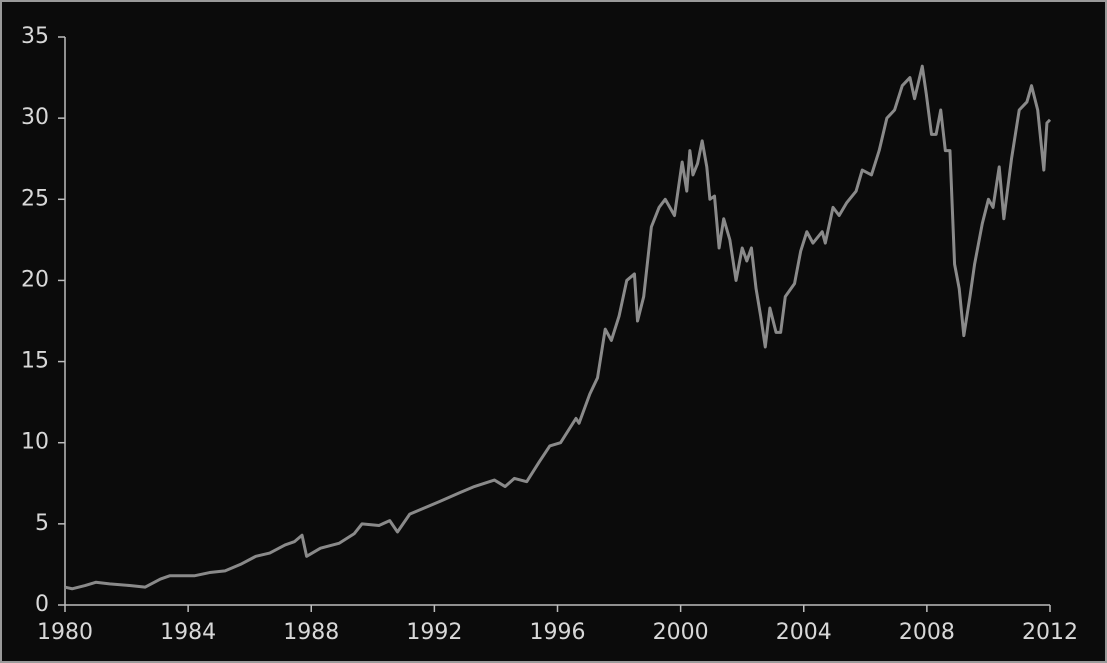  What do you see at coordinates (35, 198) in the screenshot?
I see `y-tick-label: 25` at bounding box center [35, 198].